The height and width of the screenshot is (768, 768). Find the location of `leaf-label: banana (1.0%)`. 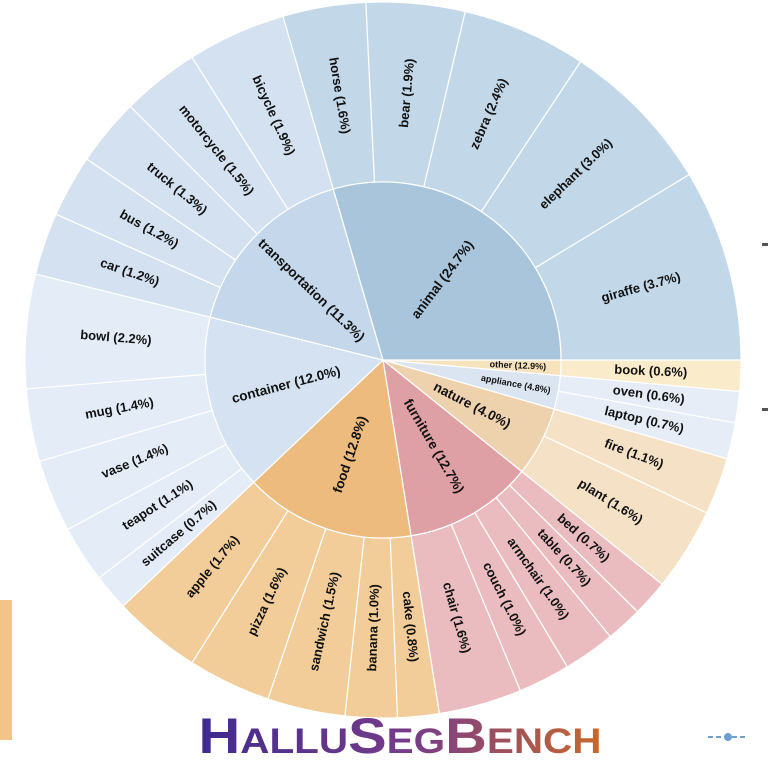

leaf-label: banana (1.0%) is located at coordinates (373, 628).